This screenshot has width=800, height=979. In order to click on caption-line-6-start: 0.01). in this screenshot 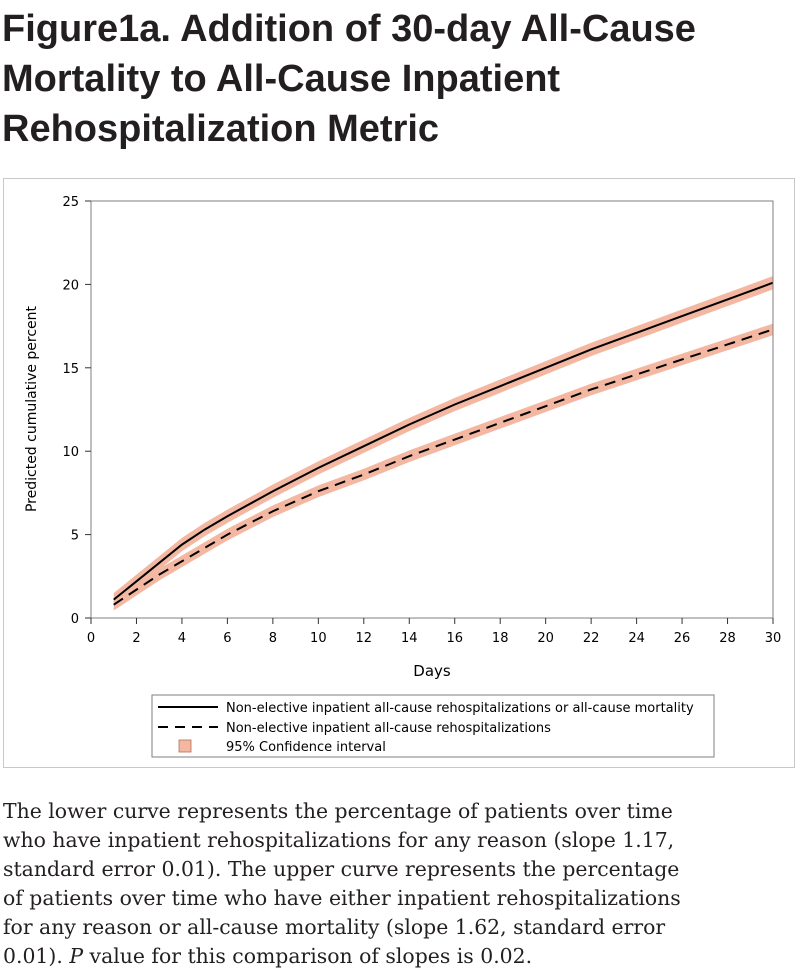, I will do `click(33, 956)`.